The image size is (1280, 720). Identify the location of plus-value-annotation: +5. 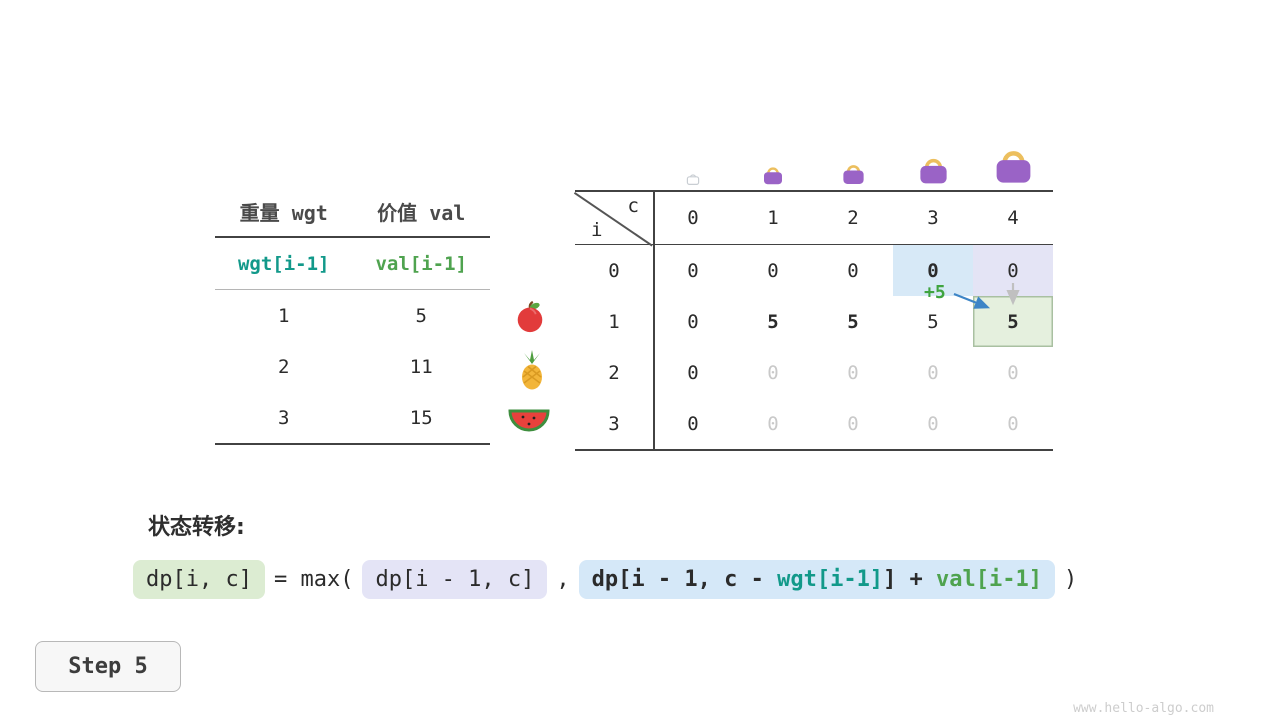
(935, 292).